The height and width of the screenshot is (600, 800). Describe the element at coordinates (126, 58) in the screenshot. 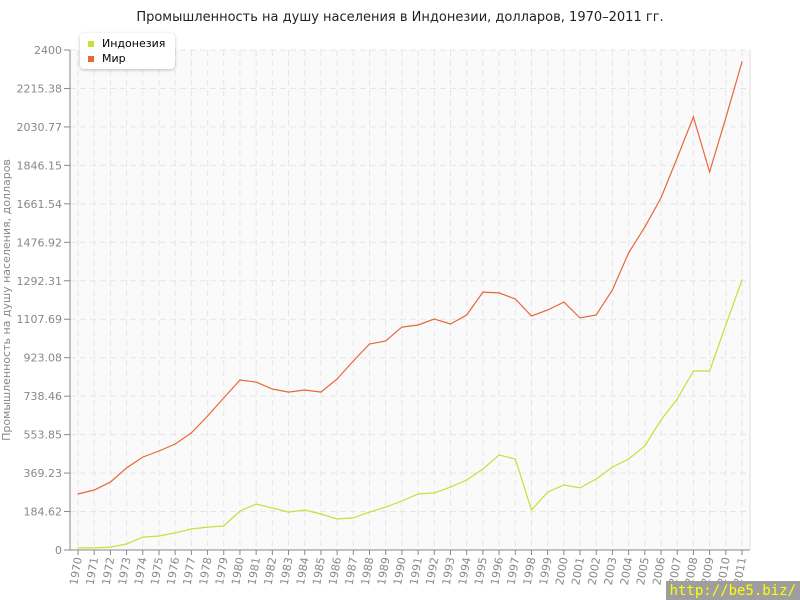

I see `legend-item-world: Мир` at that location.